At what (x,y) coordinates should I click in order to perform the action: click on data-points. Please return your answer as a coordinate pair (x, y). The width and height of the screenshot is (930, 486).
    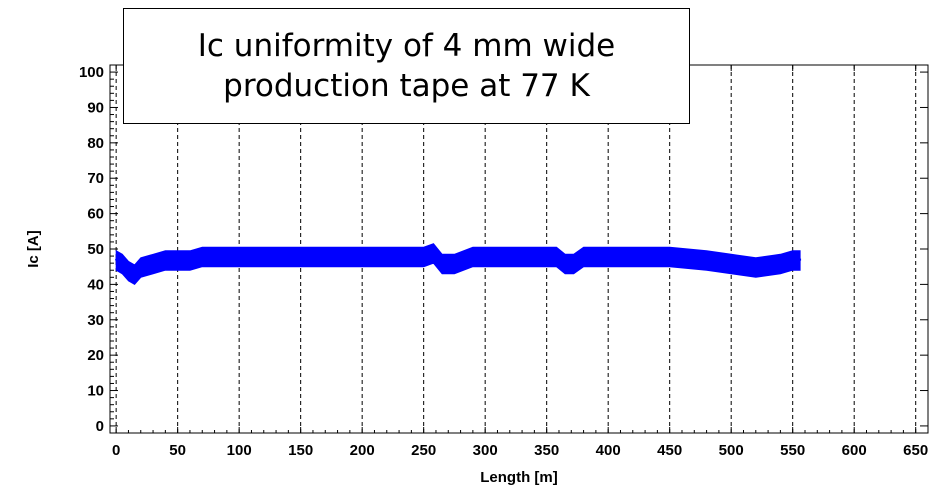
    Looking at the image, I should click on (458, 264).